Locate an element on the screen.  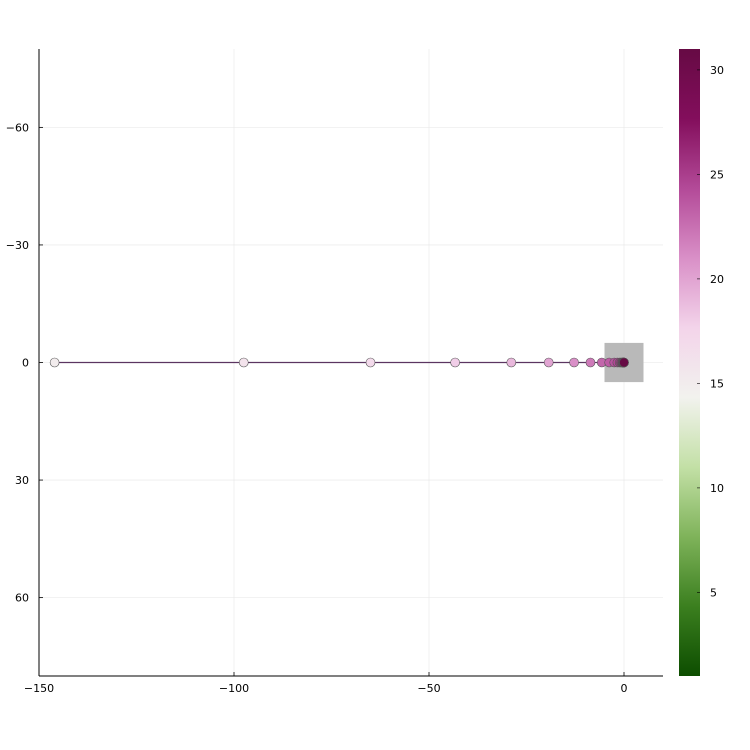
x-tick-label-3: 0 is located at coordinates (624, 688).